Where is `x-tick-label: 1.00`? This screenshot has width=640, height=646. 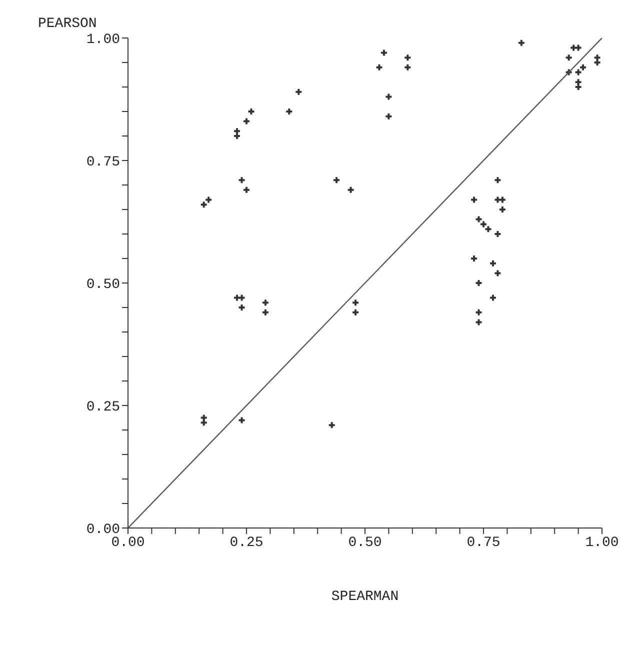 x-tick-label: 1.00 is located at coordinates (602, 542).